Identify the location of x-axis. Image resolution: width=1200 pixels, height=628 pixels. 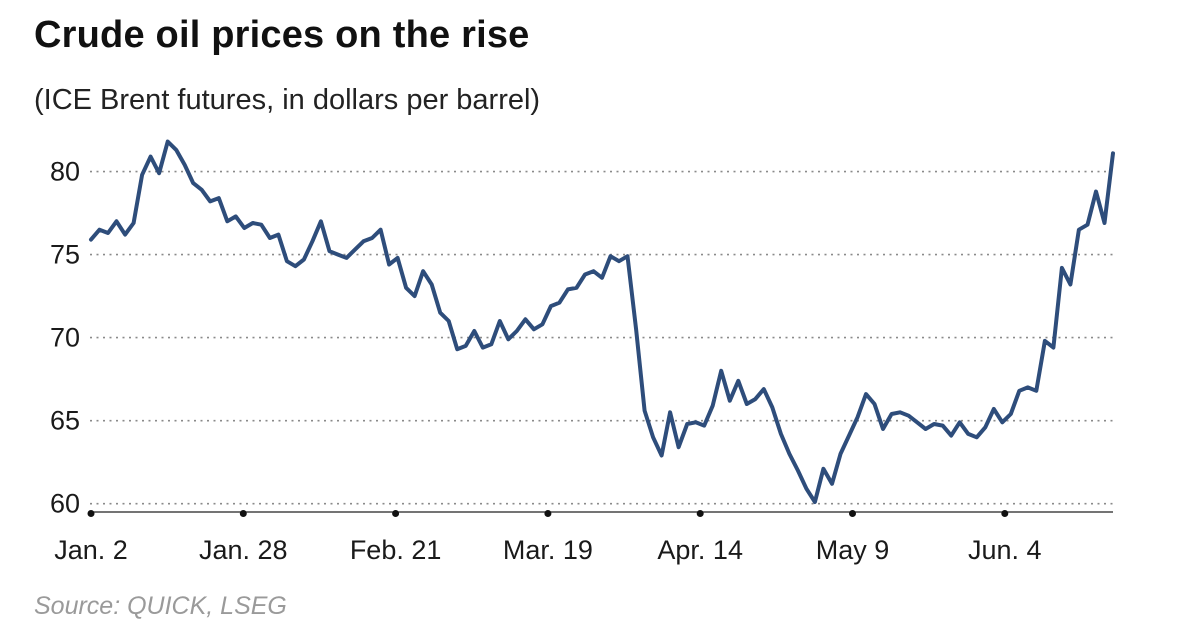
(600, 513).